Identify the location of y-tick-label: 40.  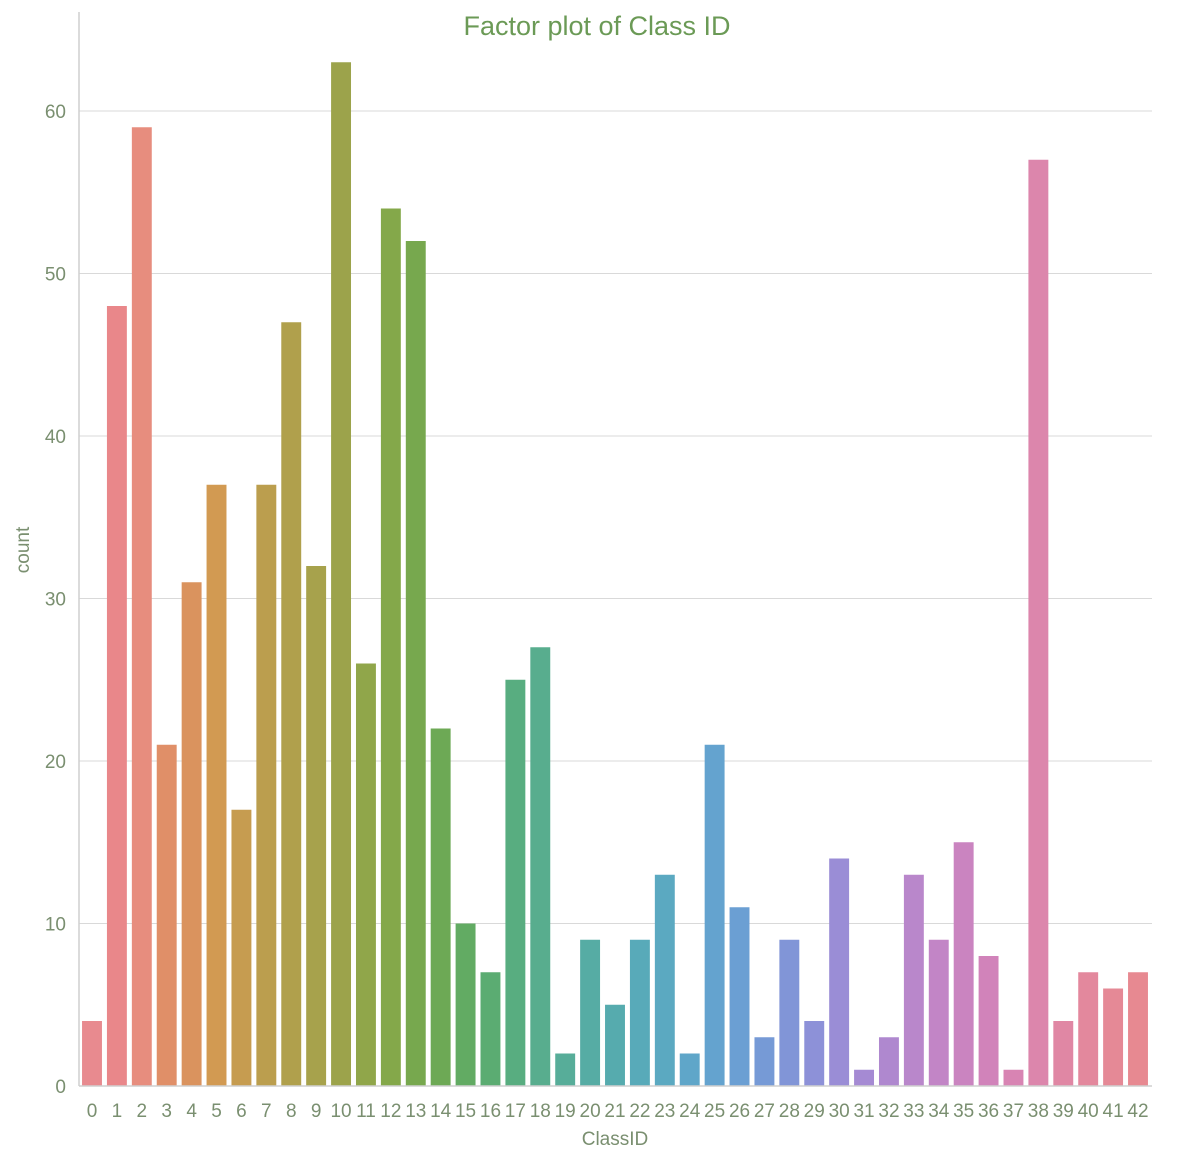
(55, 437).